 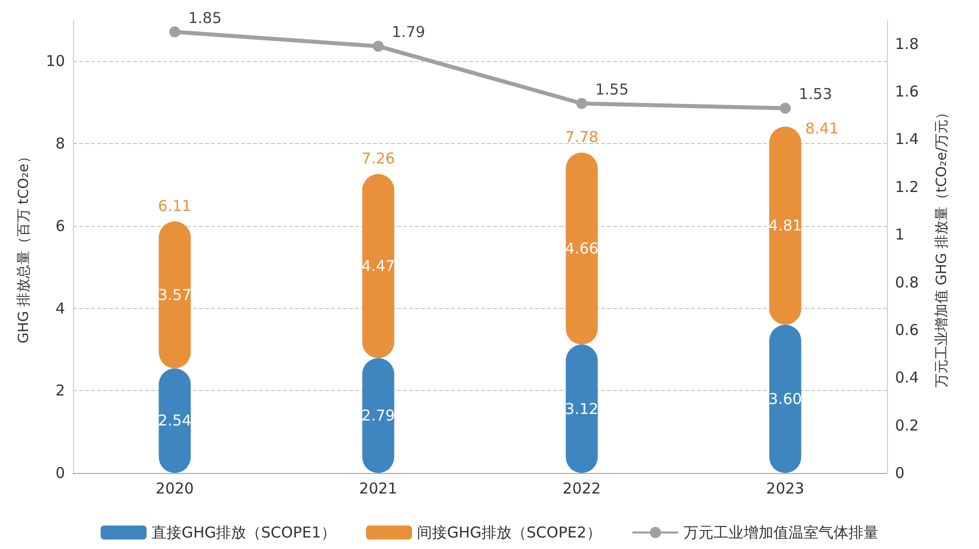 What do you see at coordinates (175, 205) in the screenshot?
I see `total-label: 6.11` at bounding box center [175, 205].